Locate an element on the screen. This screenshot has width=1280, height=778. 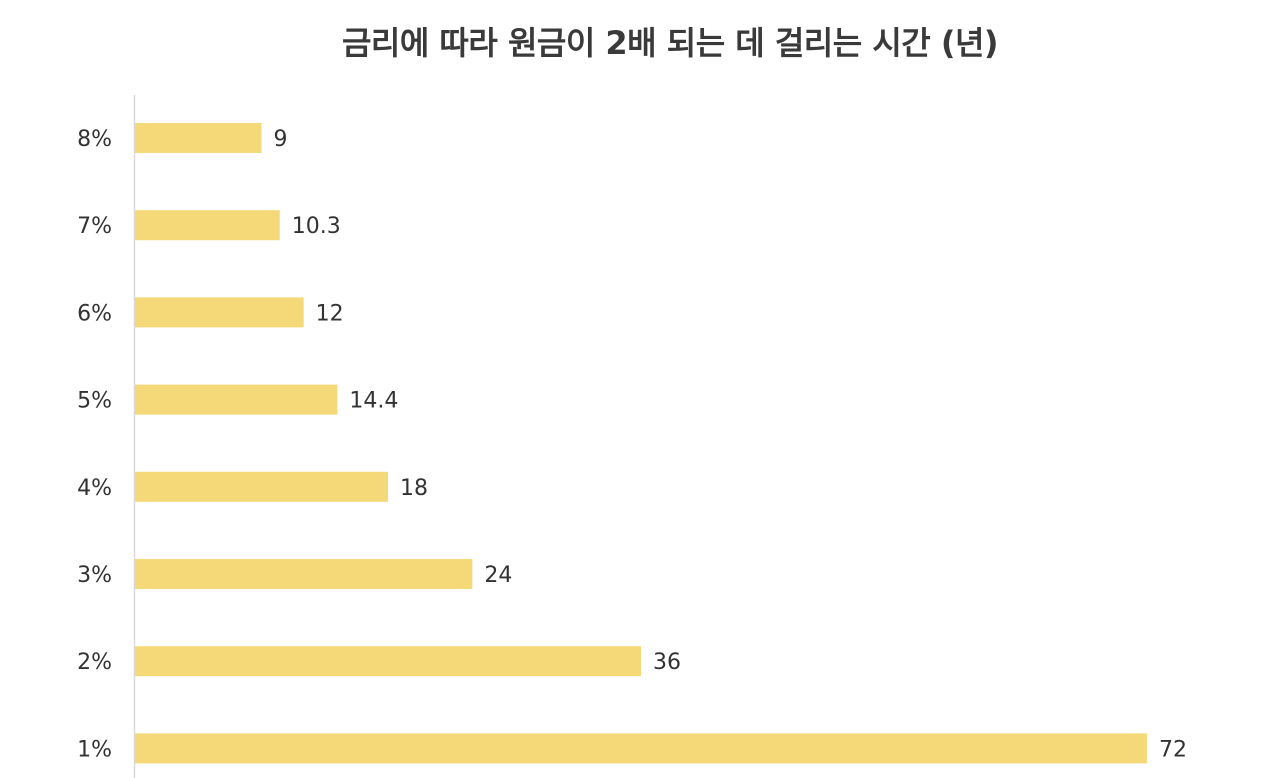
category-label: 2% is located at coordinates (94, 662).